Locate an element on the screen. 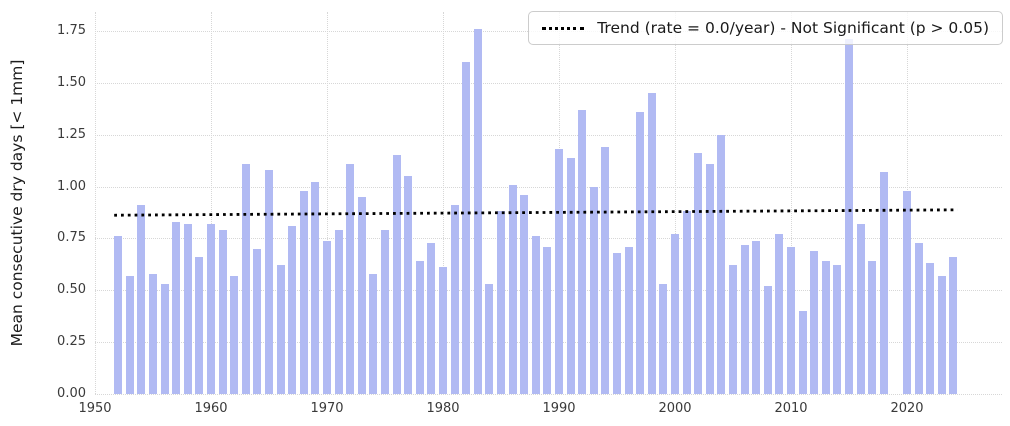 Image resolution: width=1010 pixels, height=426 pixels. bar-2000 is located at coordinates (675, 314).